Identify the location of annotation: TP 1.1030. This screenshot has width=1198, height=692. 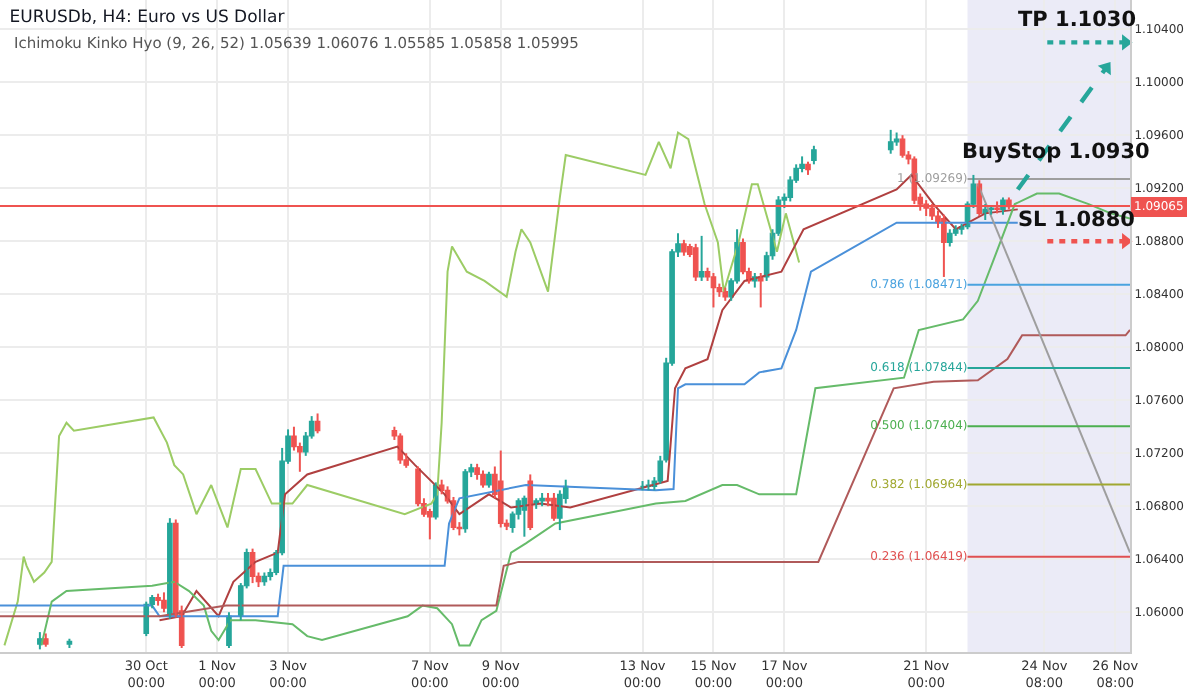
(1077, 20).